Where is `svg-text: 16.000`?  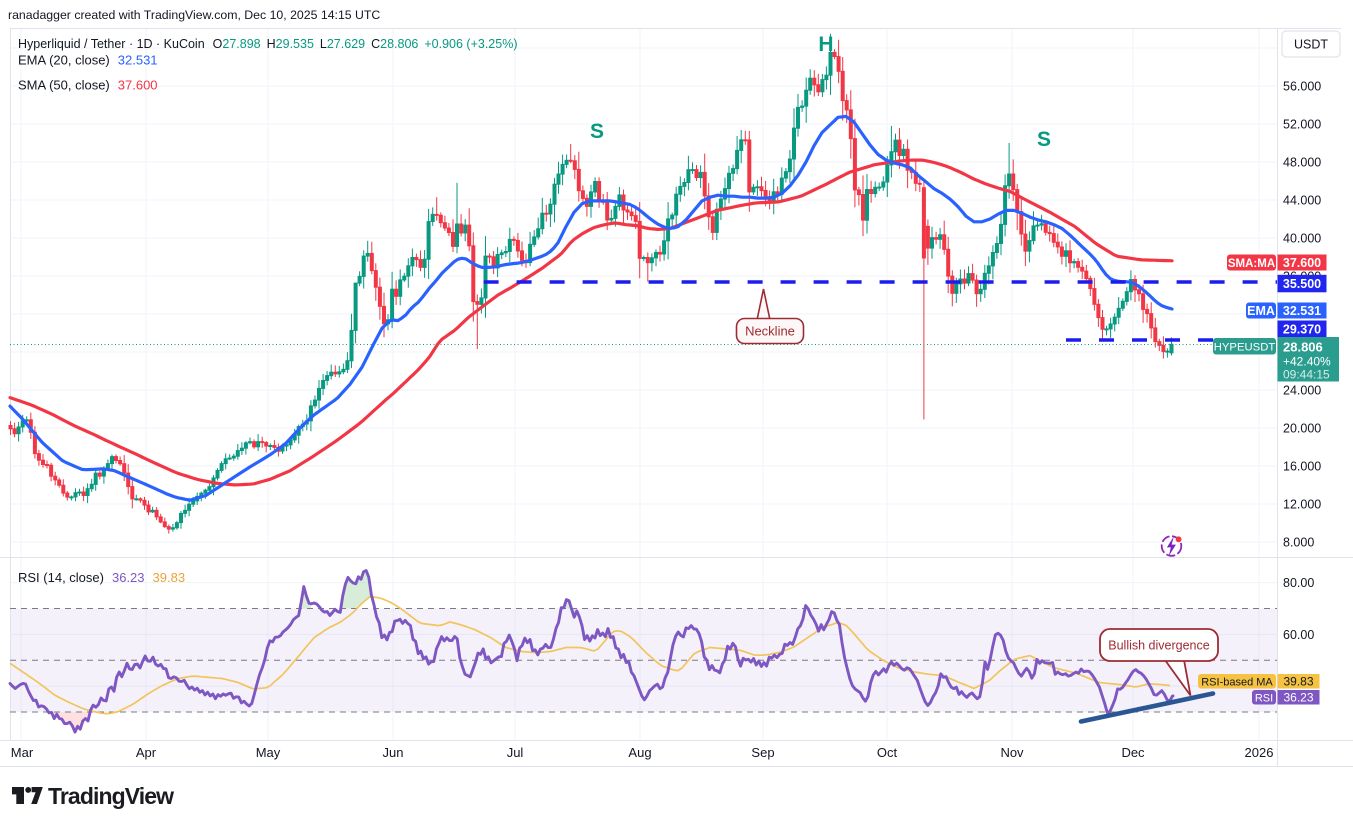 svg-text: 16.000 is located at coordinates (1302, 467).